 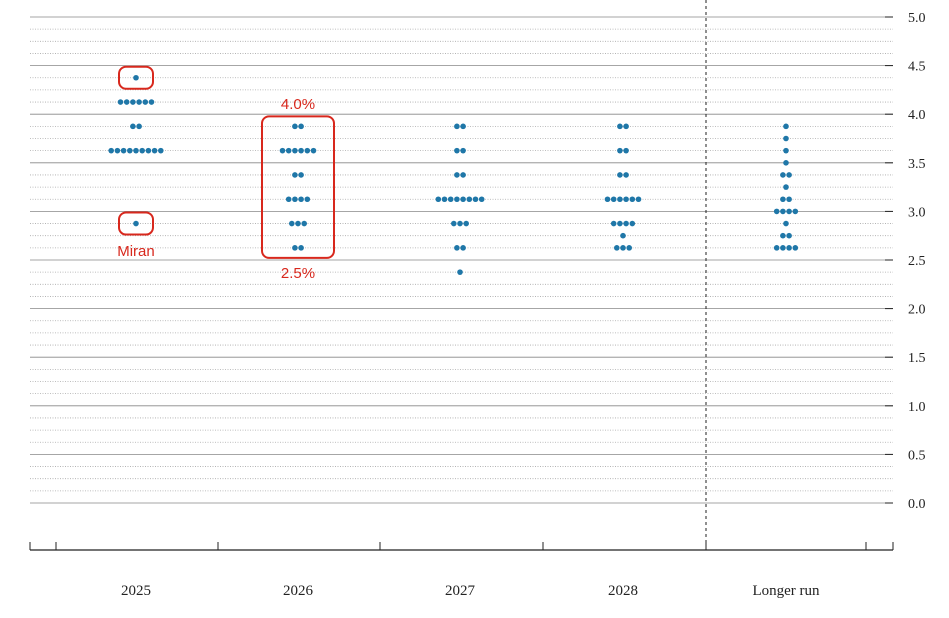 I want to click on annotation-bottom-label: 2.5%, so click(x=298, y=273).